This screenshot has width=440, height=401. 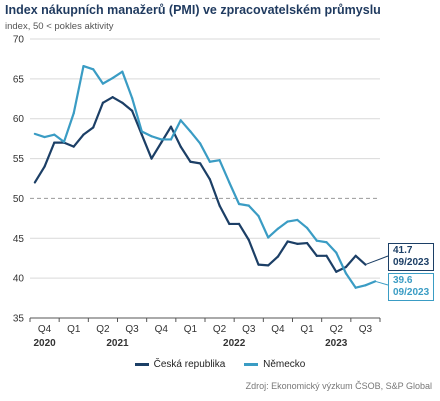 What do you see at coordinates (251, 364) in the screenshot?
I see `legend-swatch-de` at bounding box center [251, 364].